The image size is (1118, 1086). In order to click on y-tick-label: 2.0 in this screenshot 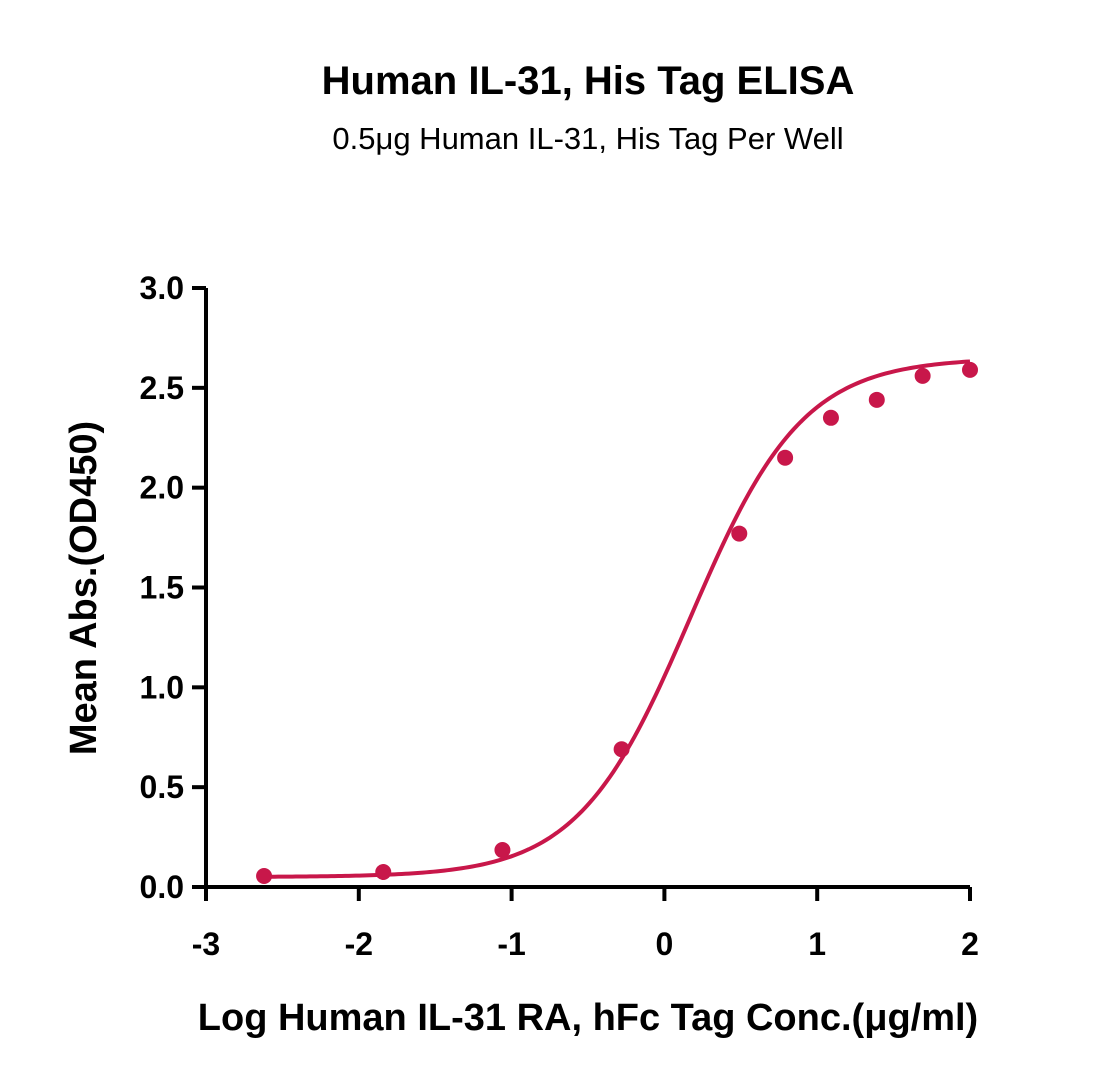, I will do `click(162, 488)`.